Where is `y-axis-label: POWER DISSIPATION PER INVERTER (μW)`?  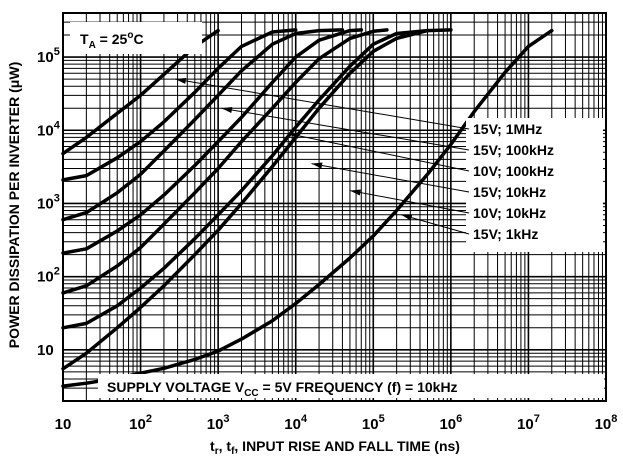
y-axis-label: POWER DISSIPATION PER INVERTER (μW) is located at coordinates (14, 205).